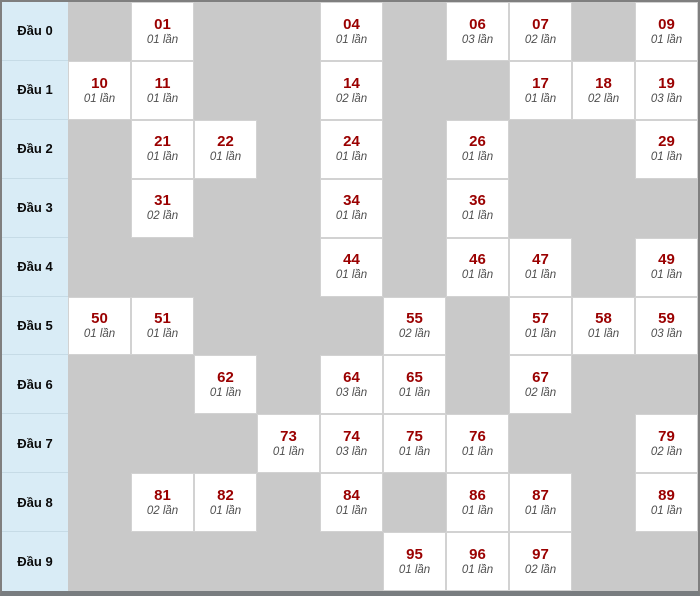 This screenshot has height=596, width=700. I want to click on number-value: 06, so click(477, 24).